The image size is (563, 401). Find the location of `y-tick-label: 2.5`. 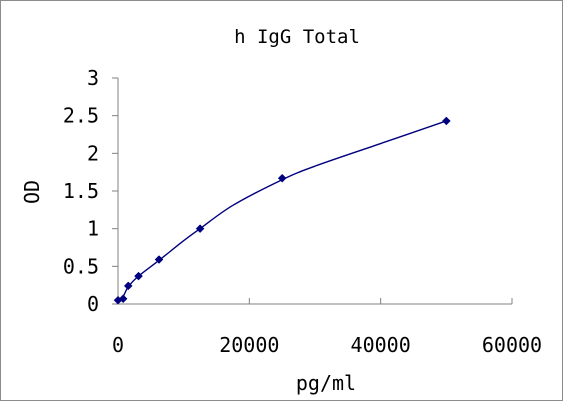

y-tick-label: 2.5 is located at coordinates (81, 116).